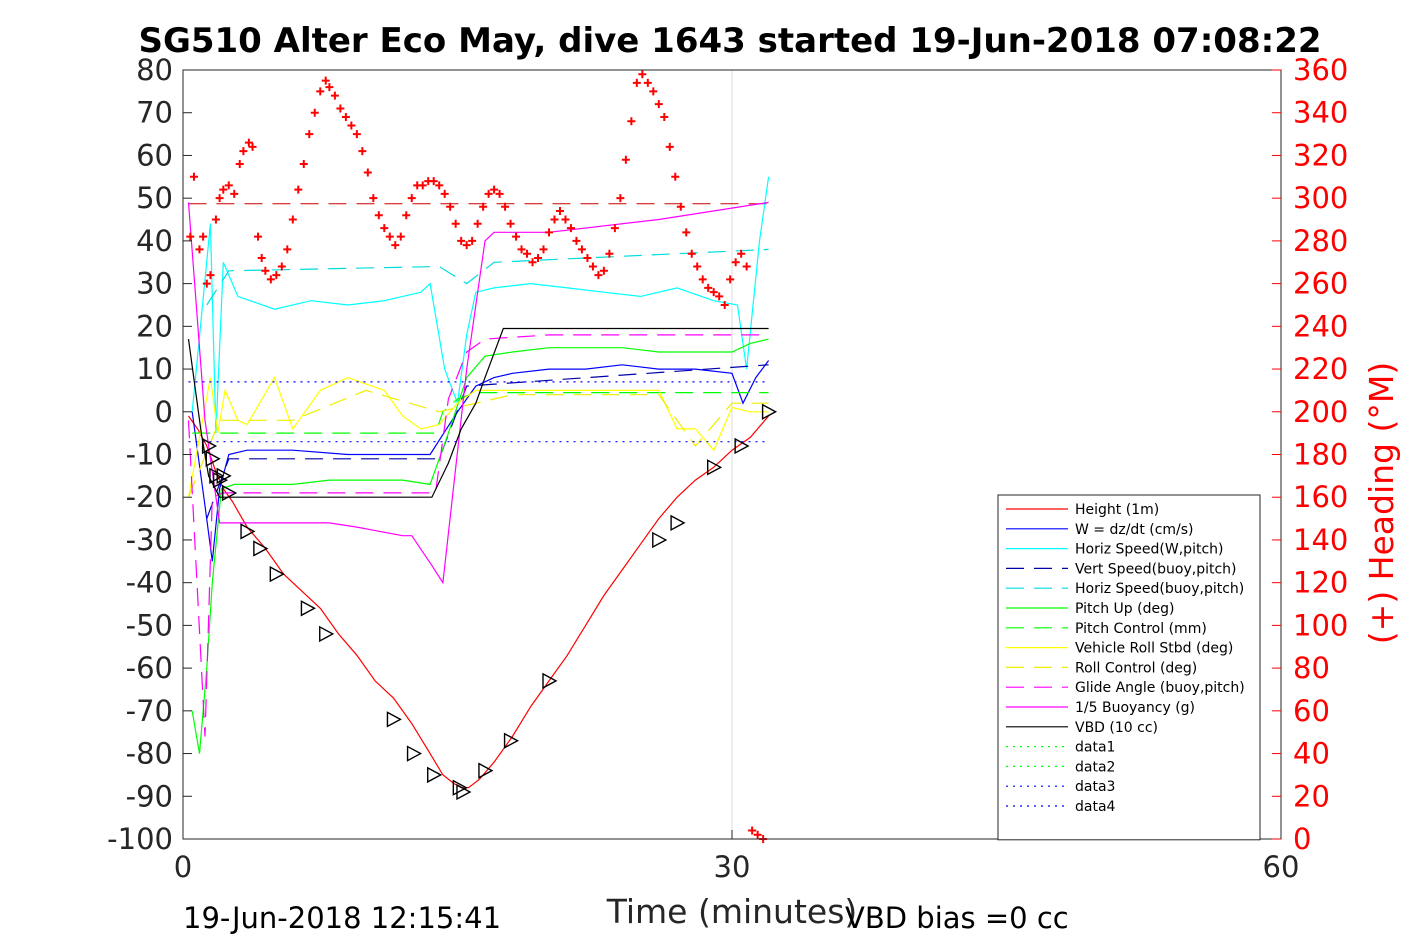 The height and width of the screenshot is (945, 1417). What do you see at coordinates (1135, 708) in the screenshot?
I see `legend-entry: 1/5 Buoyancy (g)` at bounding box center [1135, 708].